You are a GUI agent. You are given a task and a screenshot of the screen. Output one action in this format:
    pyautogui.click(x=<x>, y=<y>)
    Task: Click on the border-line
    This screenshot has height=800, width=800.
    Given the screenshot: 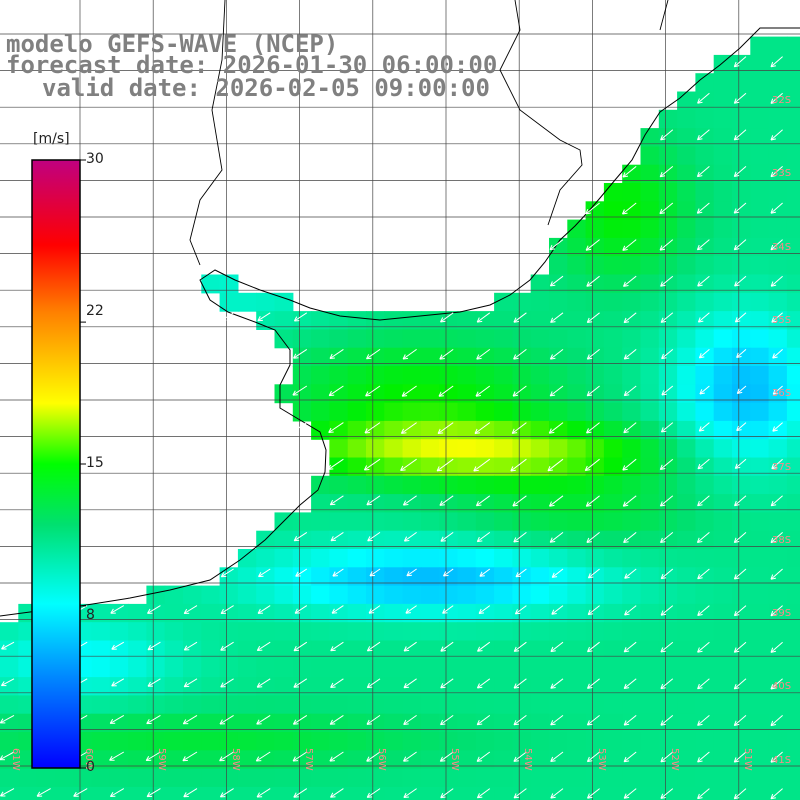 What is the action you would take?
    pyautogui.click(x=541, y=113)
    